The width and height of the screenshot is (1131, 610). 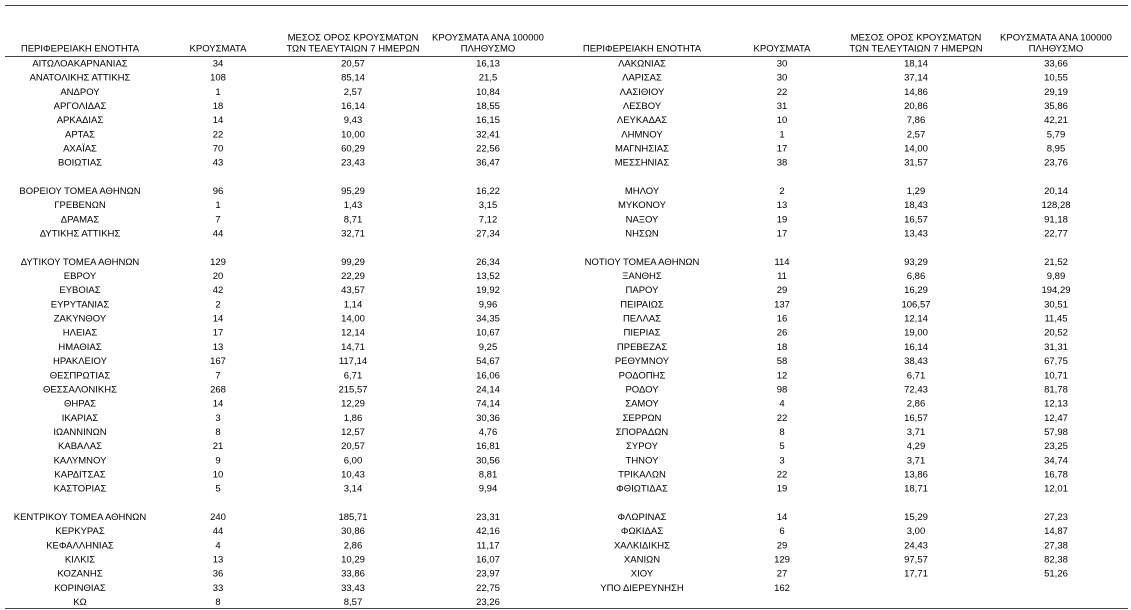 I want to click on cases: 137, so click(x=782, y=304).